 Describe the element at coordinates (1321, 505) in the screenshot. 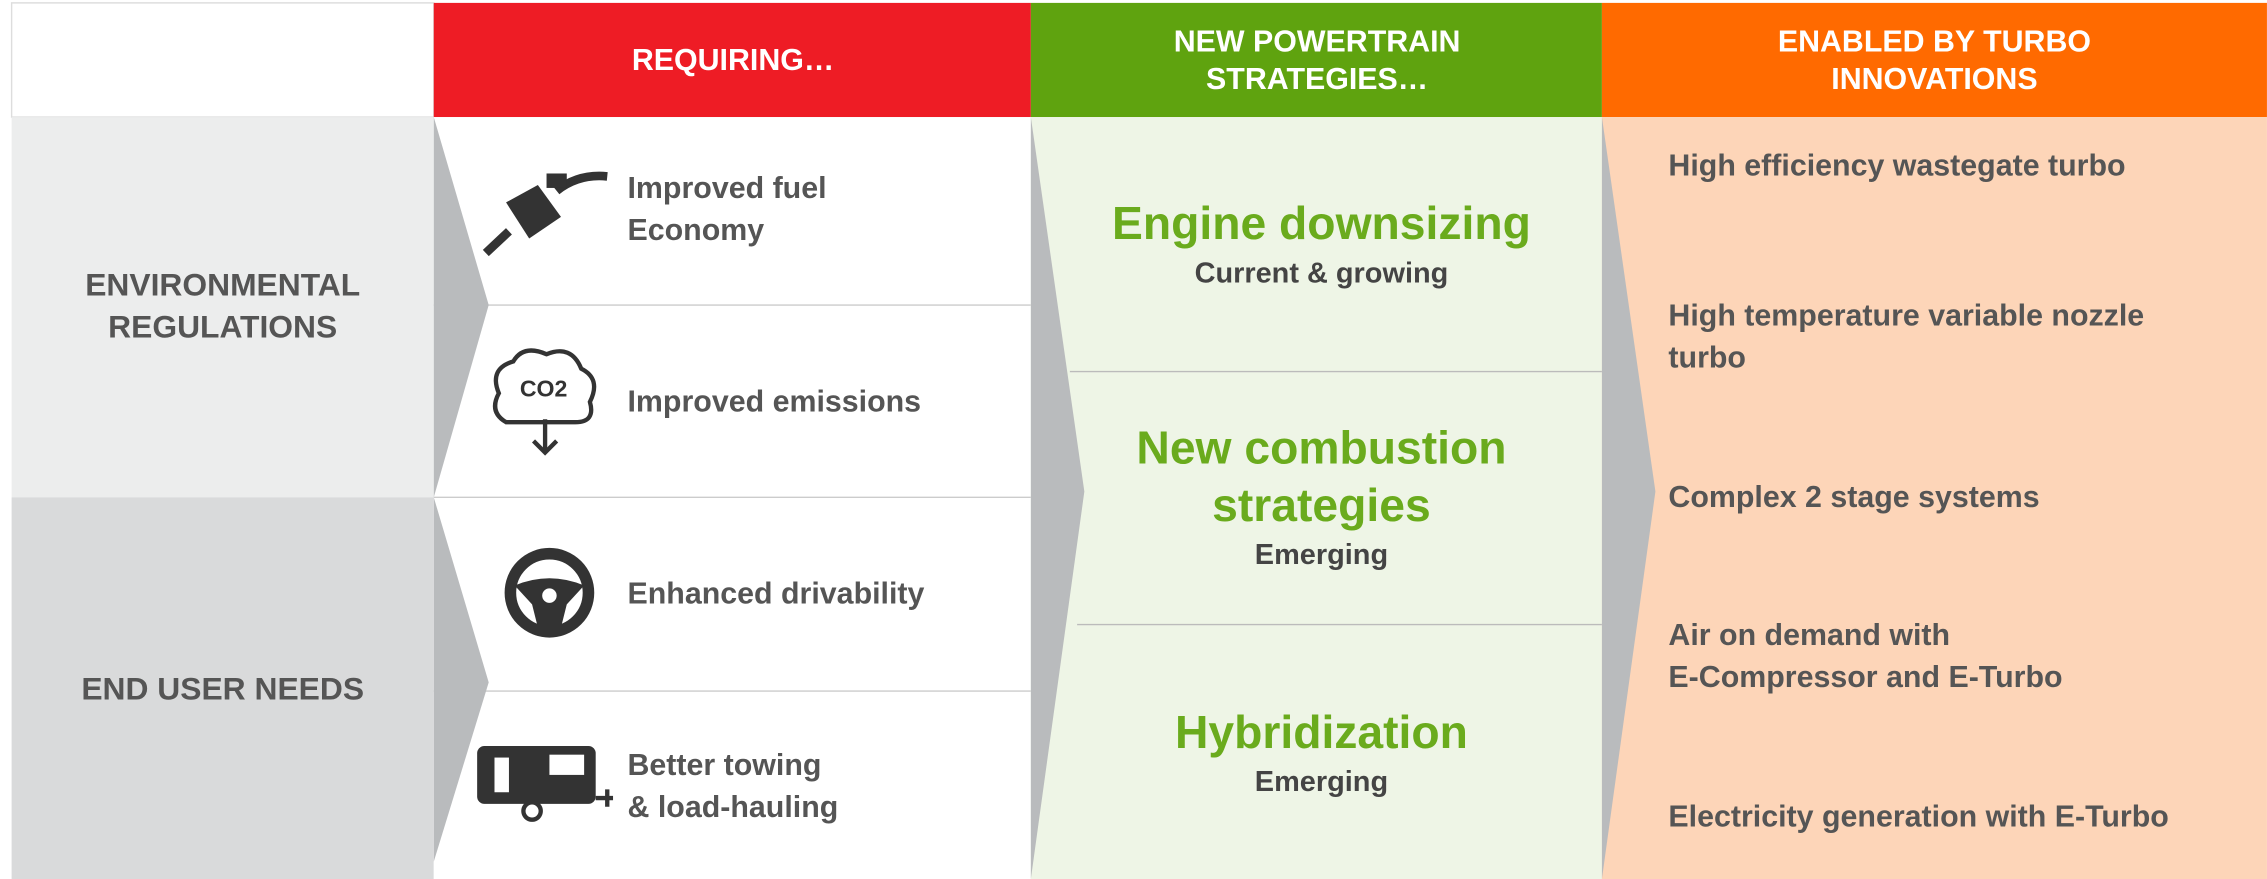

I see `strategy-title: strategies` at that location.